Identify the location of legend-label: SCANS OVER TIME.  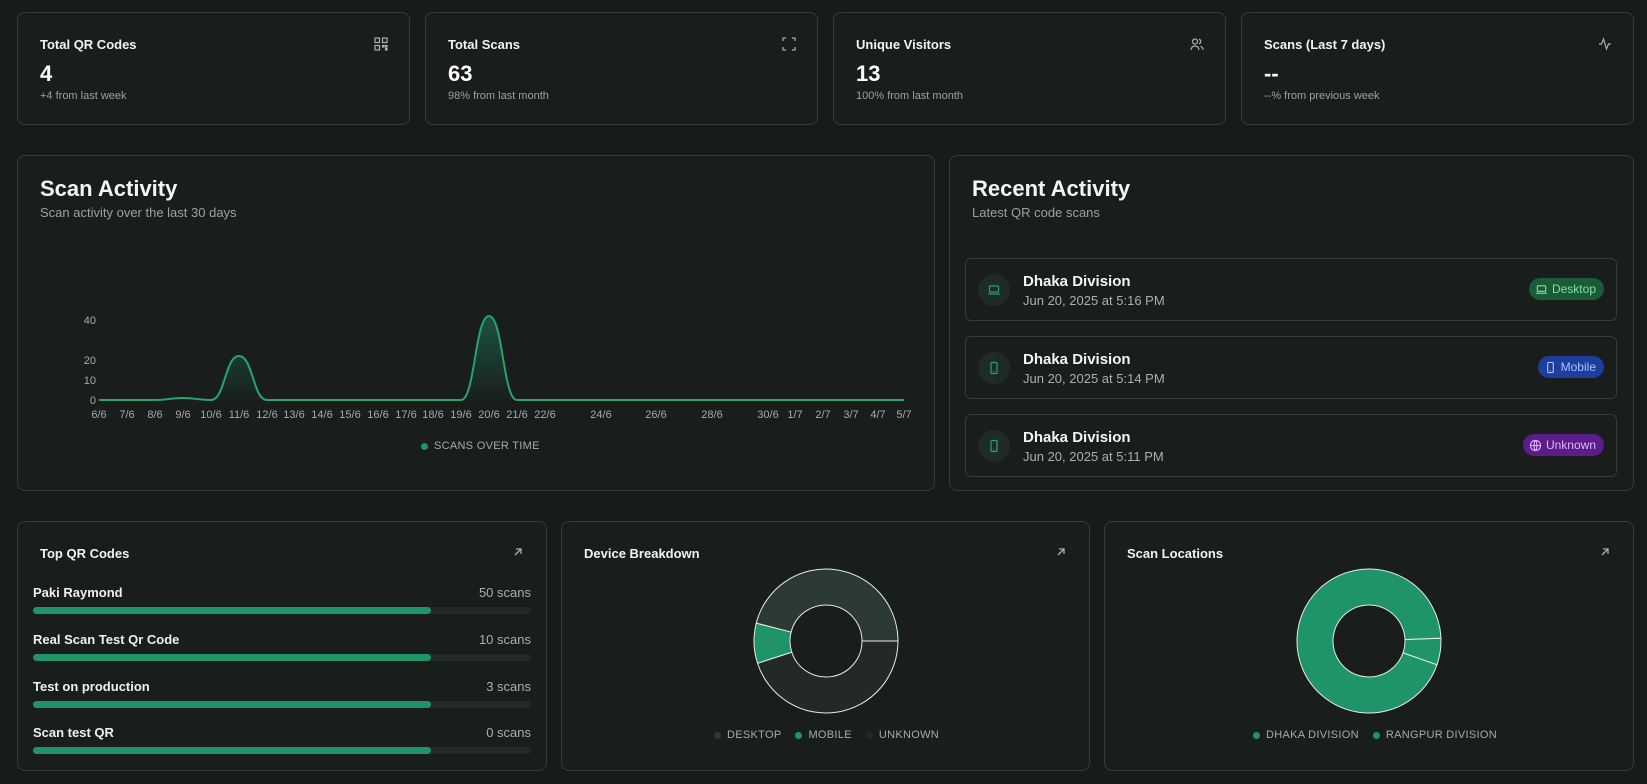
(487, 446).